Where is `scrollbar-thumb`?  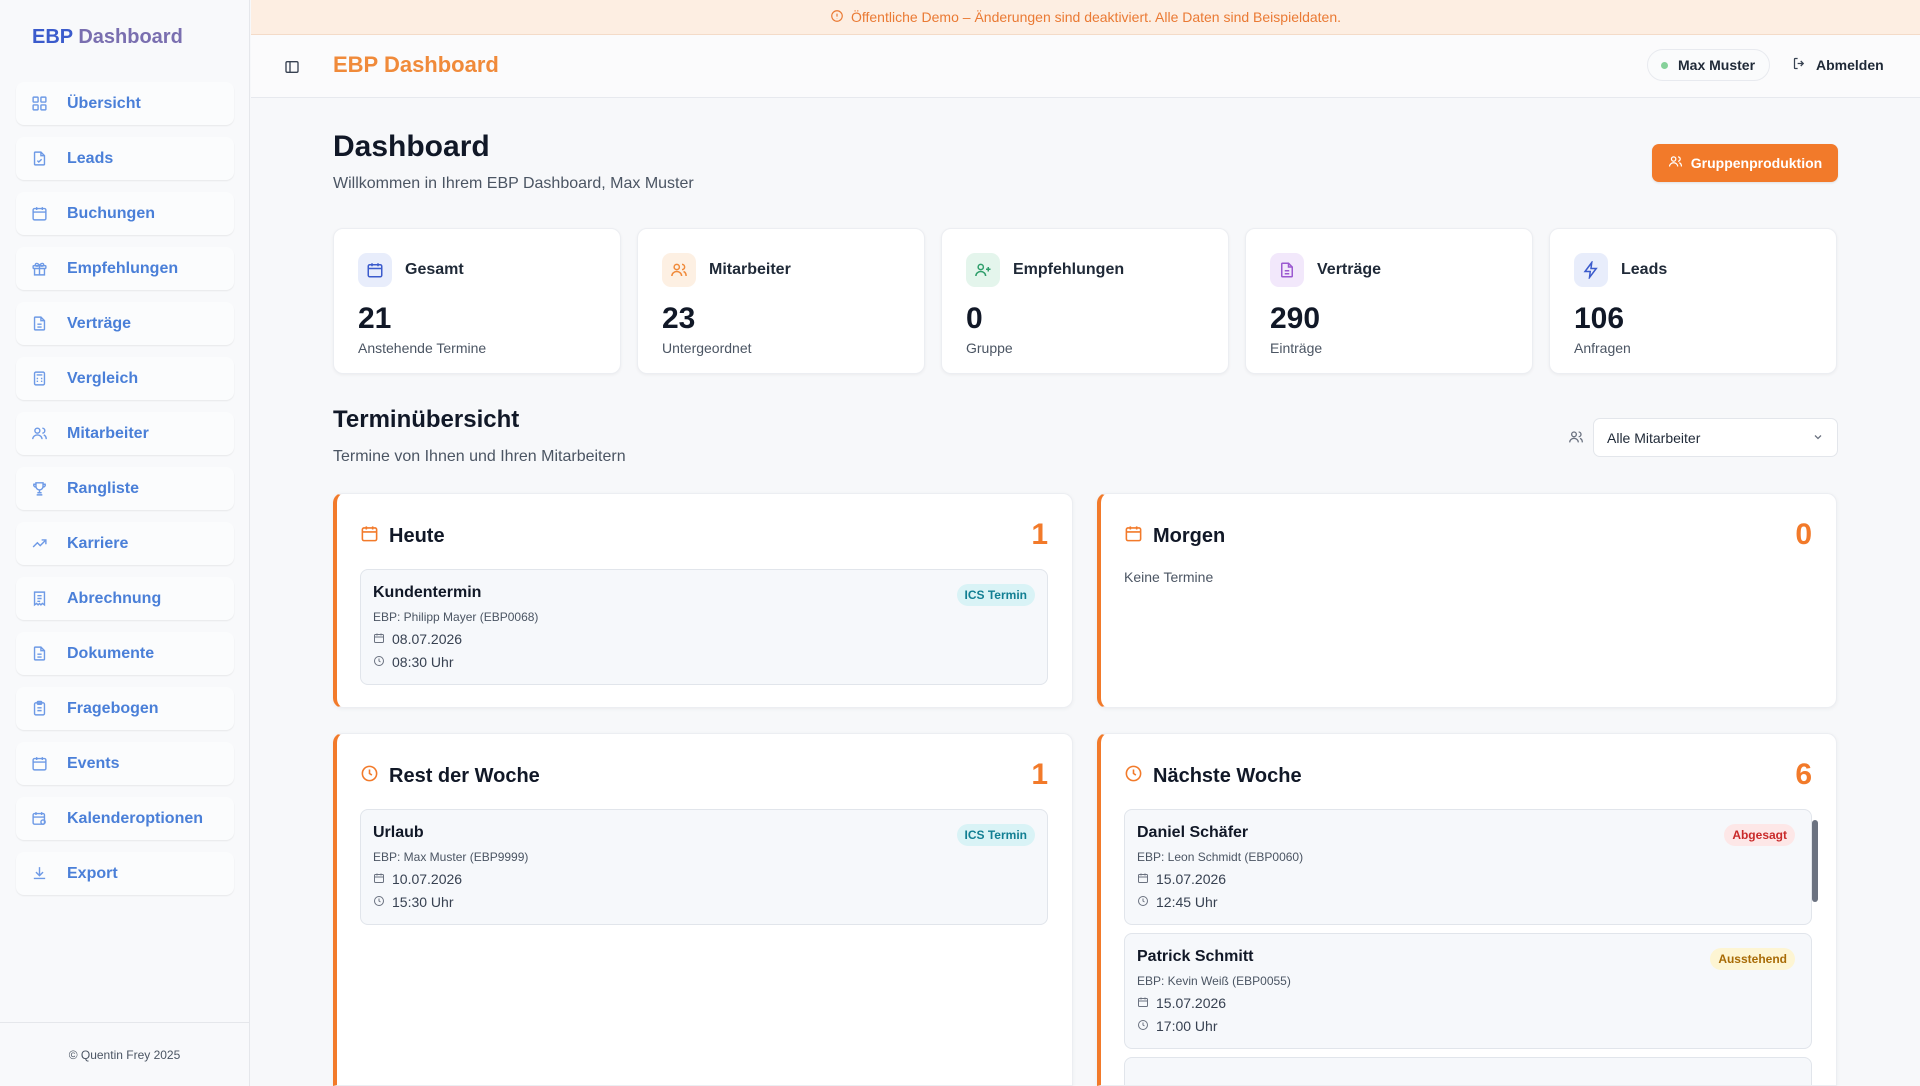 scrollbar-thumb is located at coordinates (1815, 861).